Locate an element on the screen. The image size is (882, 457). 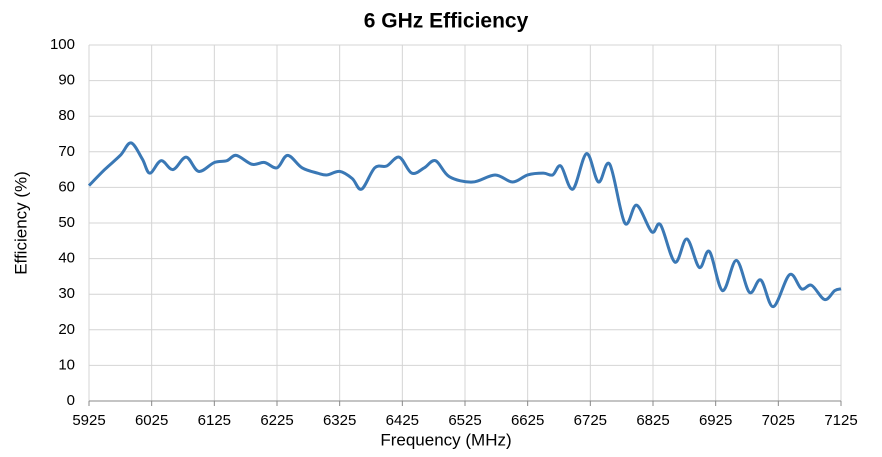
chart-title: 6 GHz Efficiency is located at coordinates (446, 21).